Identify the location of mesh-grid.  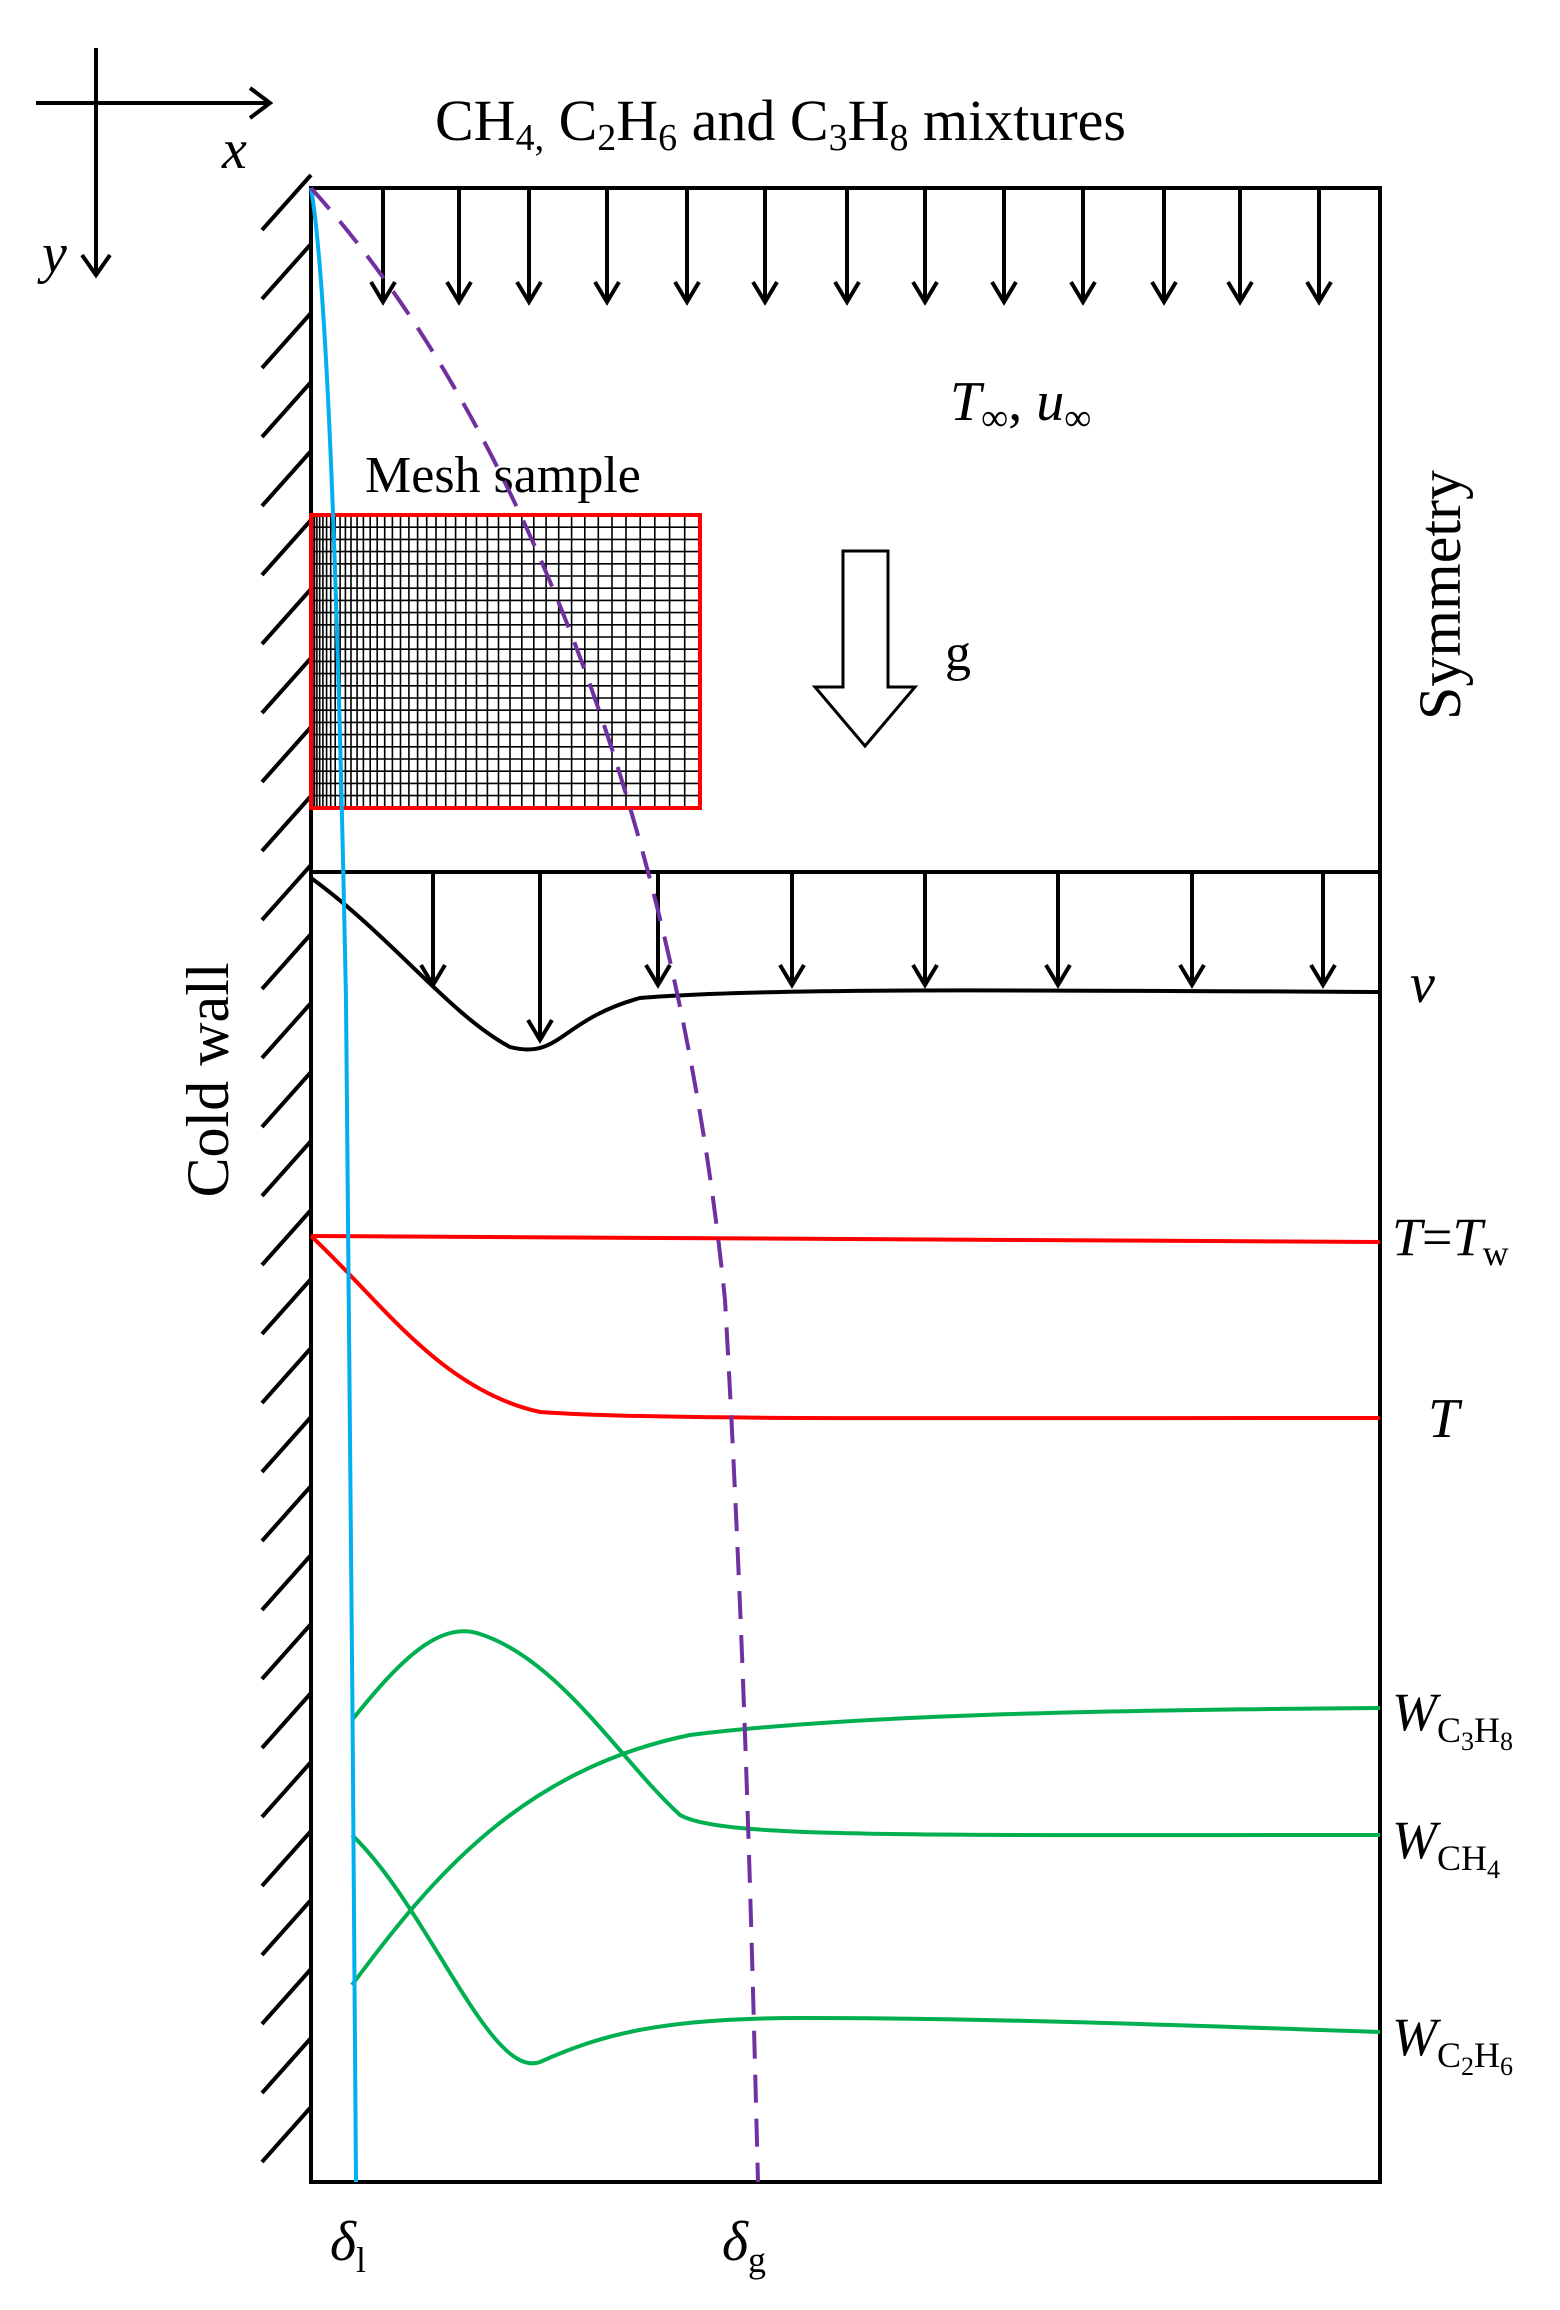
(505, 661).